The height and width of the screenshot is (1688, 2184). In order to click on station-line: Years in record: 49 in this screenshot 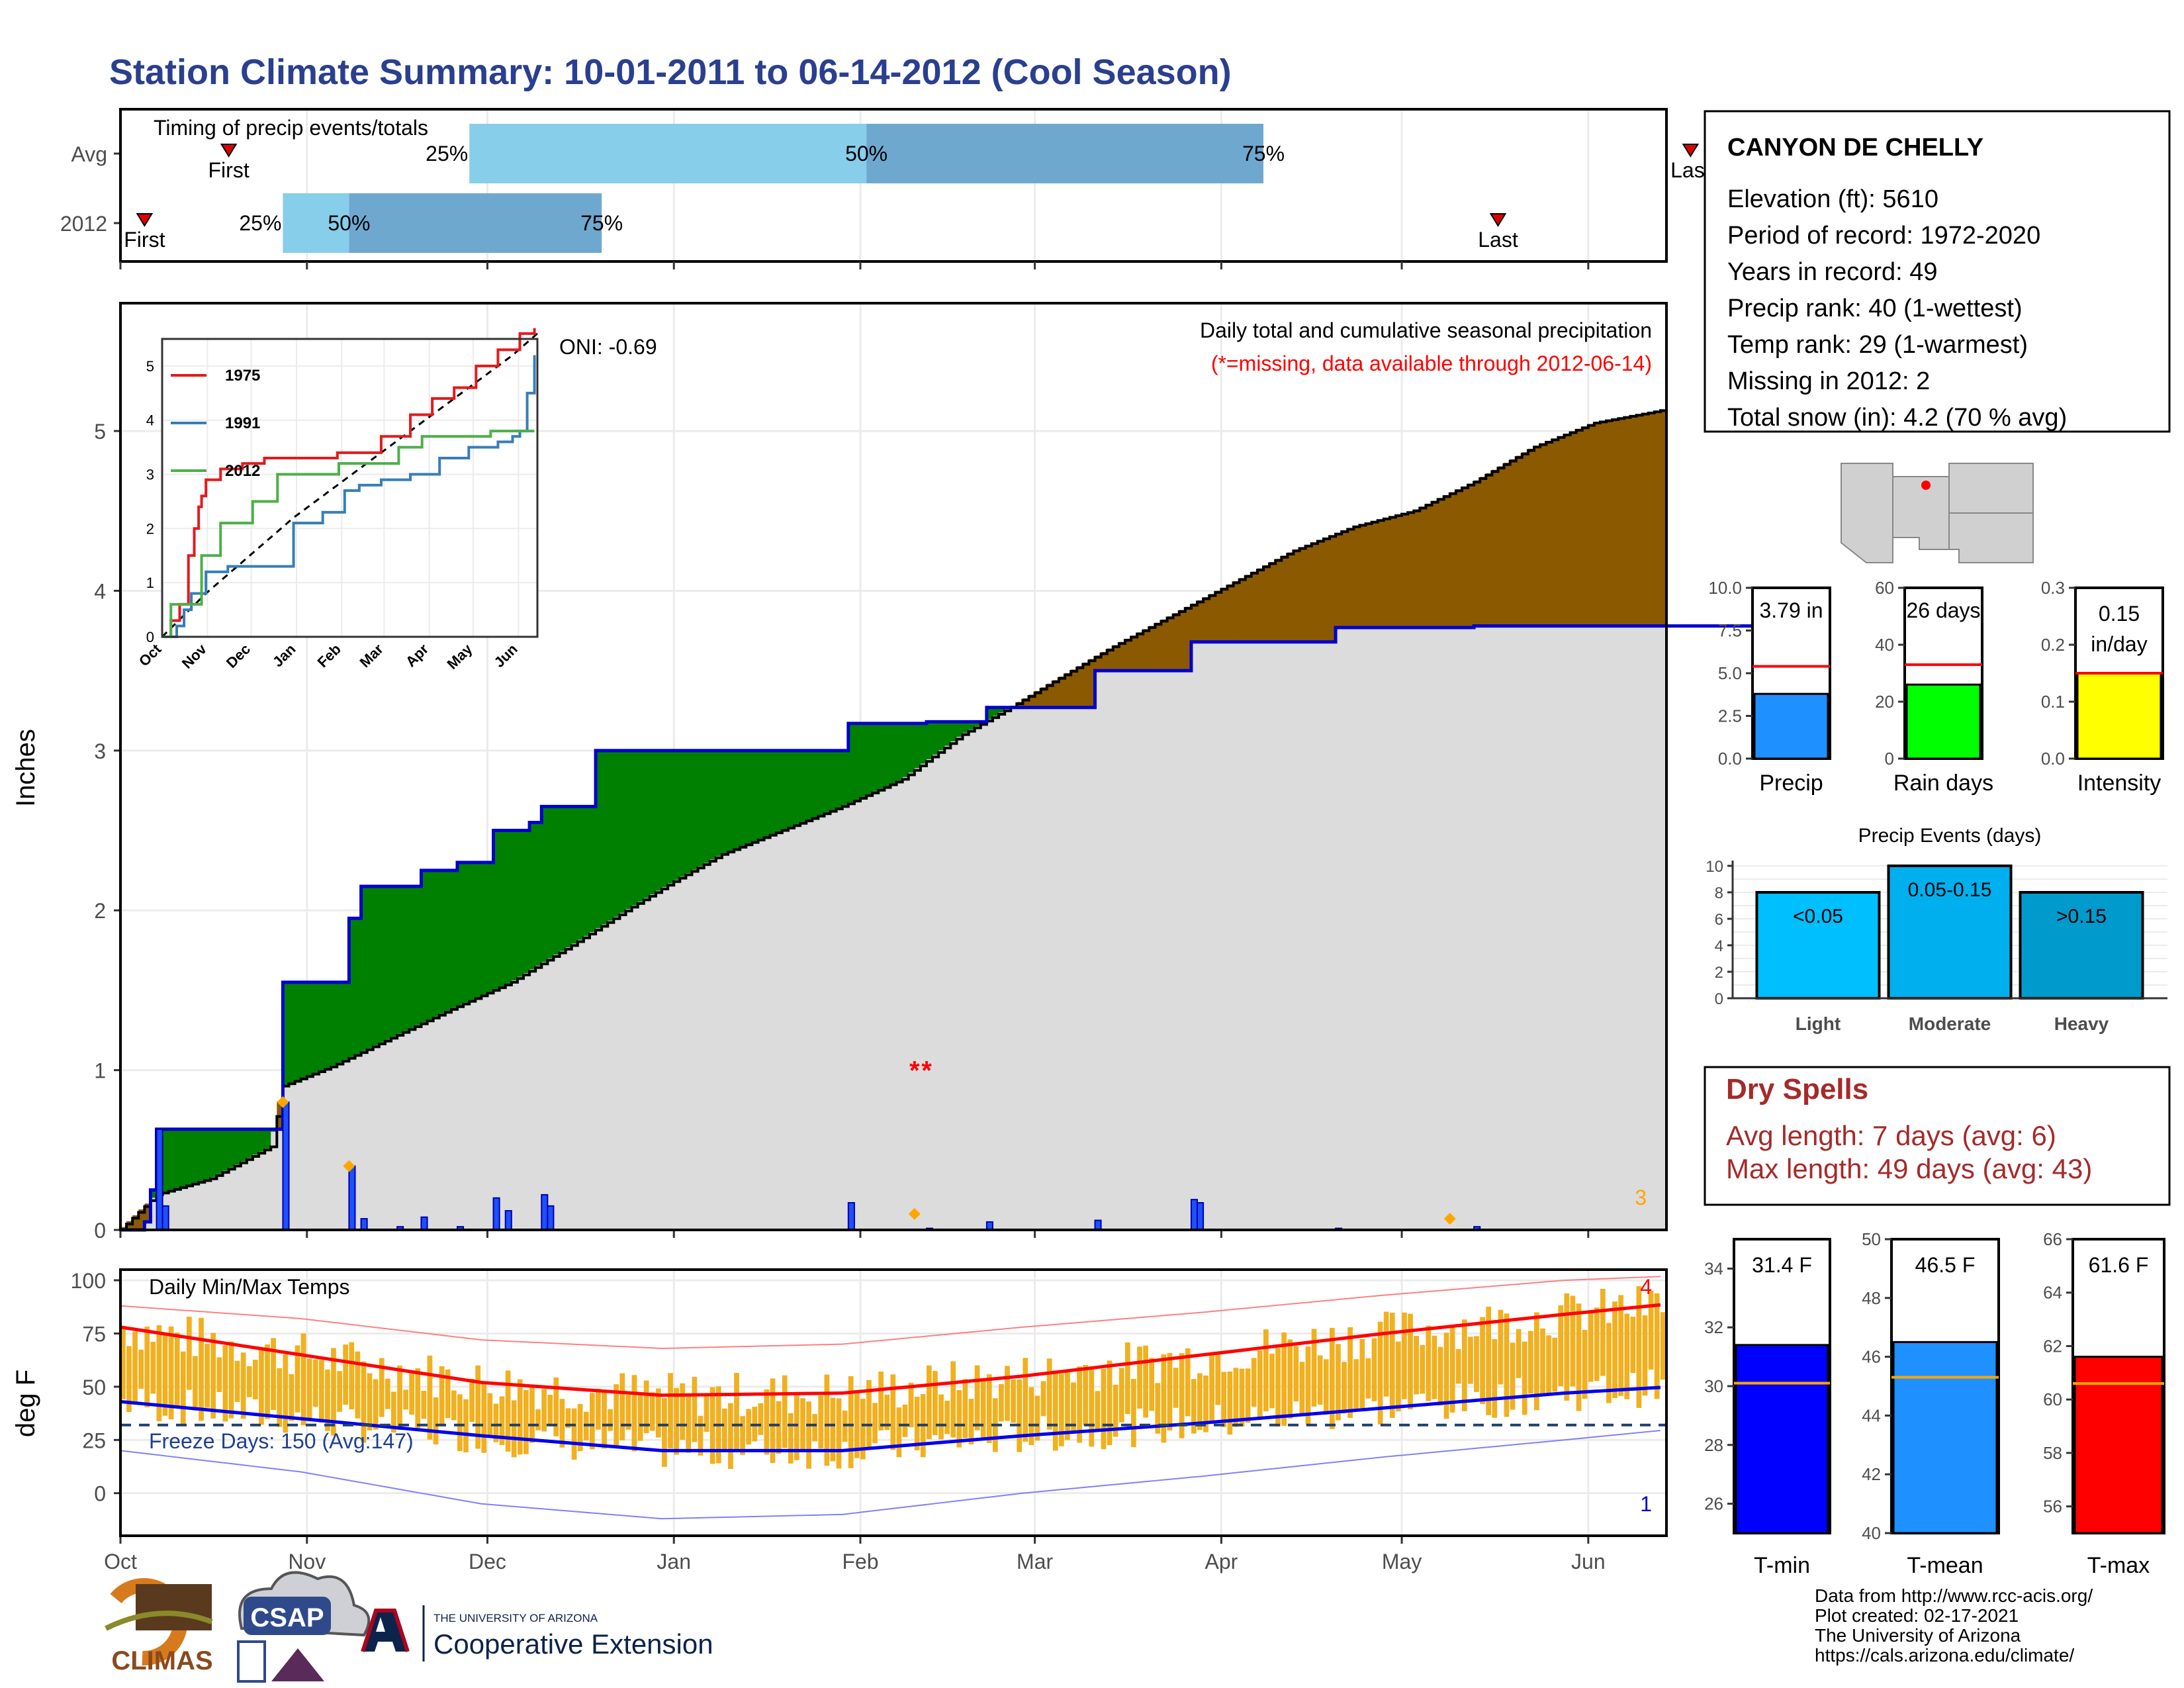, I will do `click(1832, 272)`.